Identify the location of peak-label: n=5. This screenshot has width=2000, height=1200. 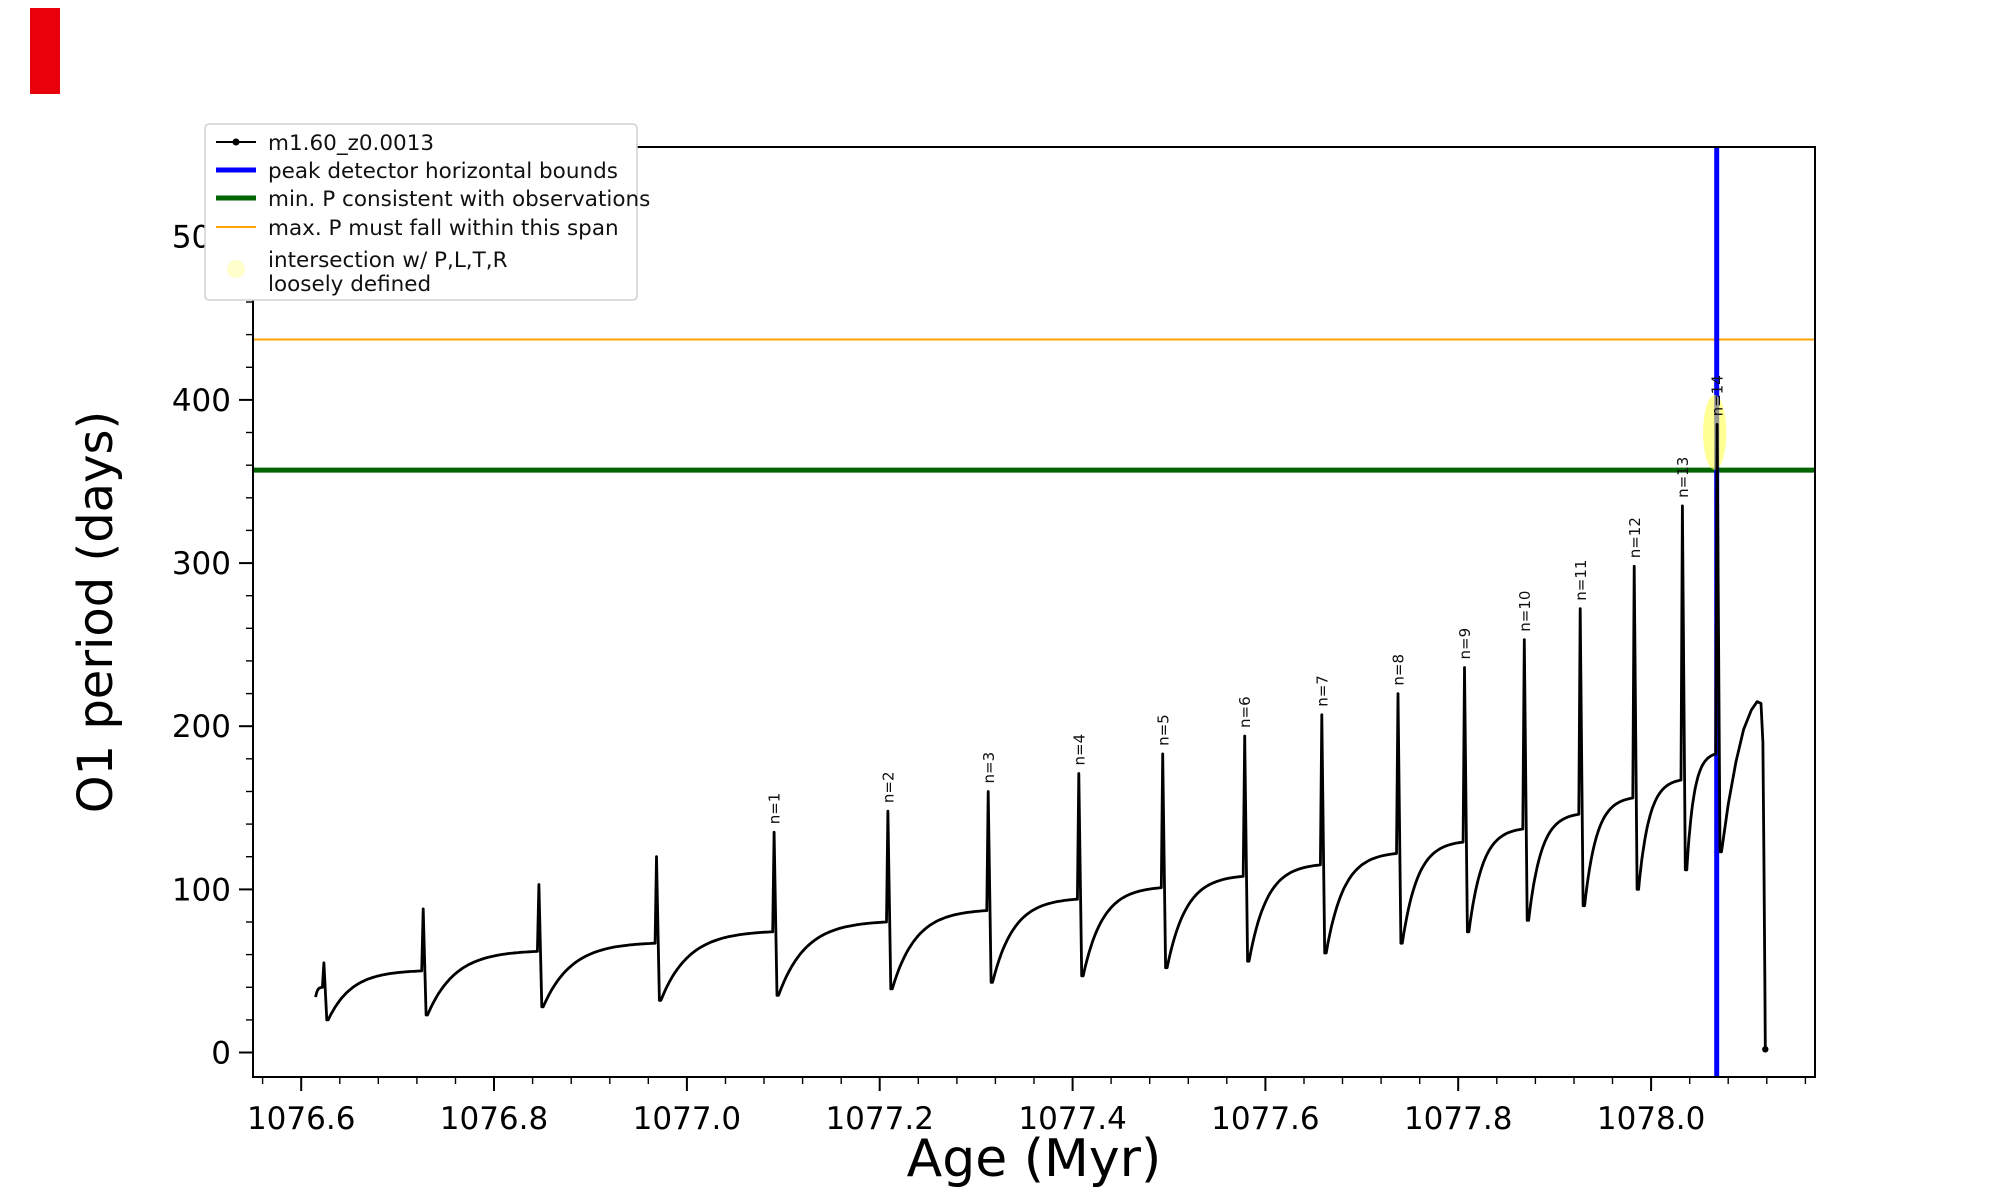
(1163, 730).